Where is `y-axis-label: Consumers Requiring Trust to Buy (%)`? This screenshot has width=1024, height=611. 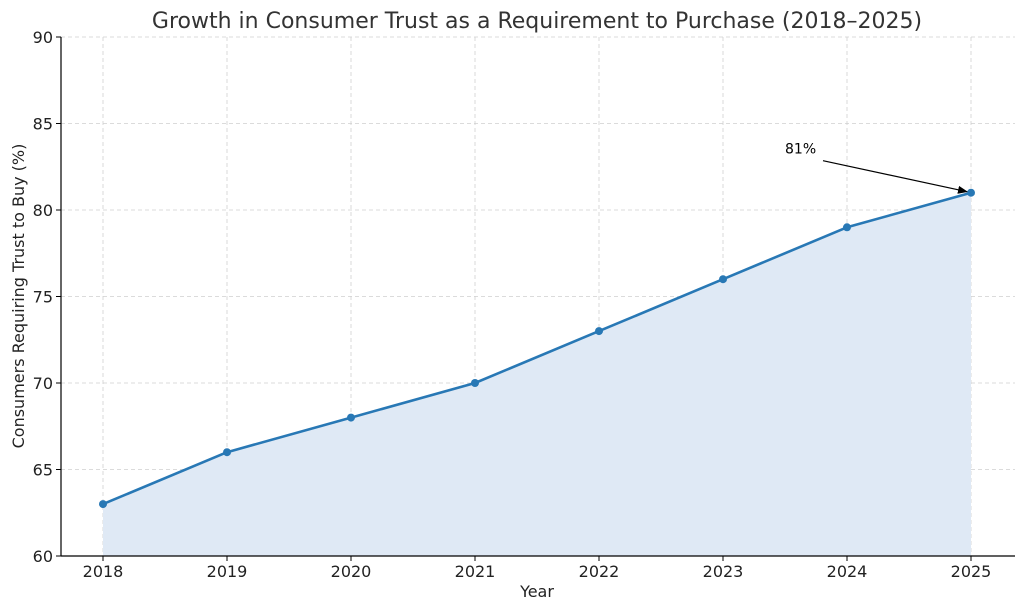 y-axis-label: Consumers Requiring Trust to Buy (%) is located at coordinates (18, 296).